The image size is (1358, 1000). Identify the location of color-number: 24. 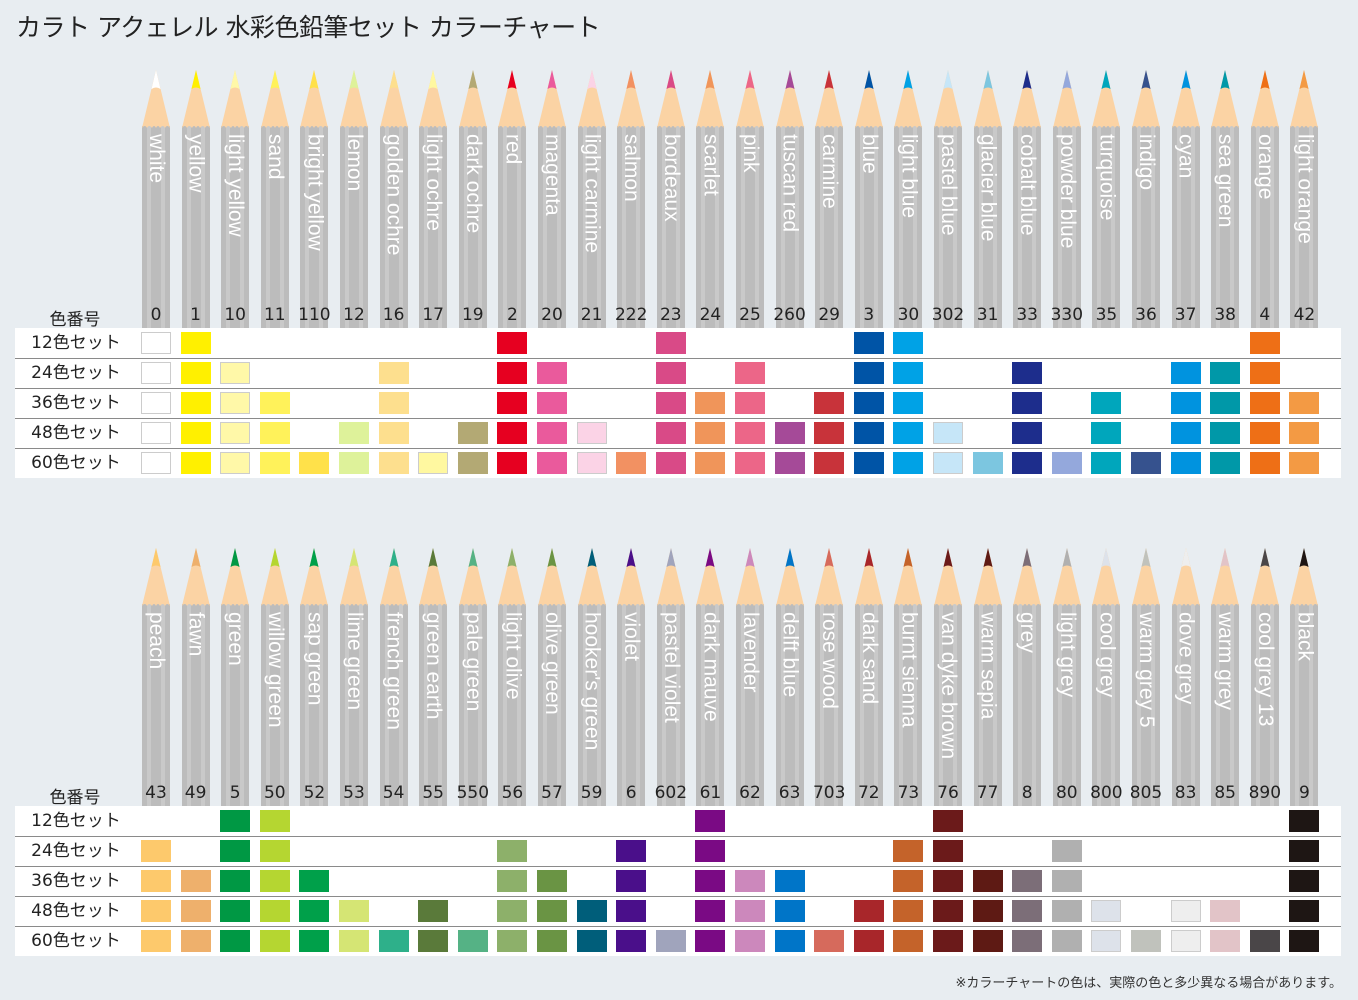
(710, 315).